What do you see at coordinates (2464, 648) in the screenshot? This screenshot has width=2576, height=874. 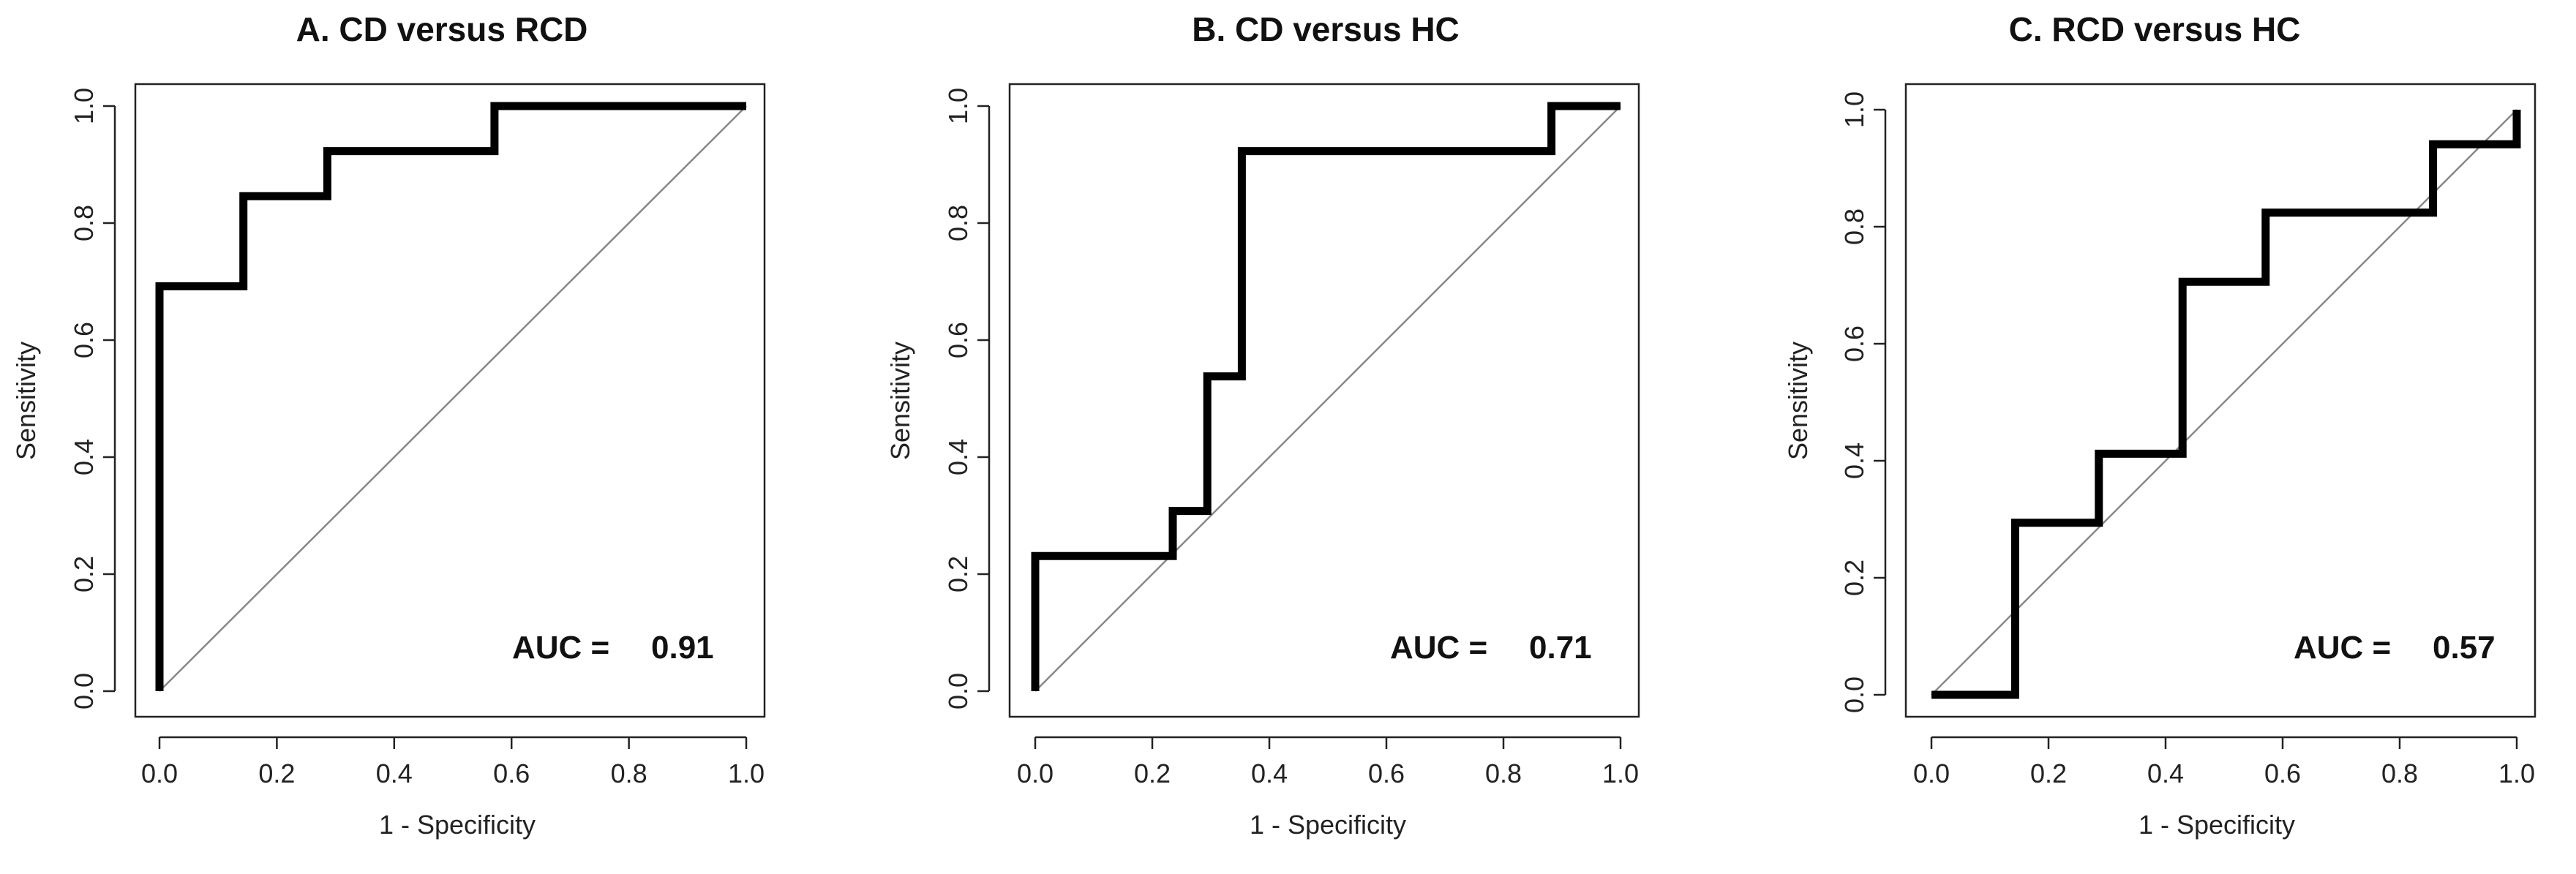 I see `auc-value: 0.57` at bounding box center [2464, 648].